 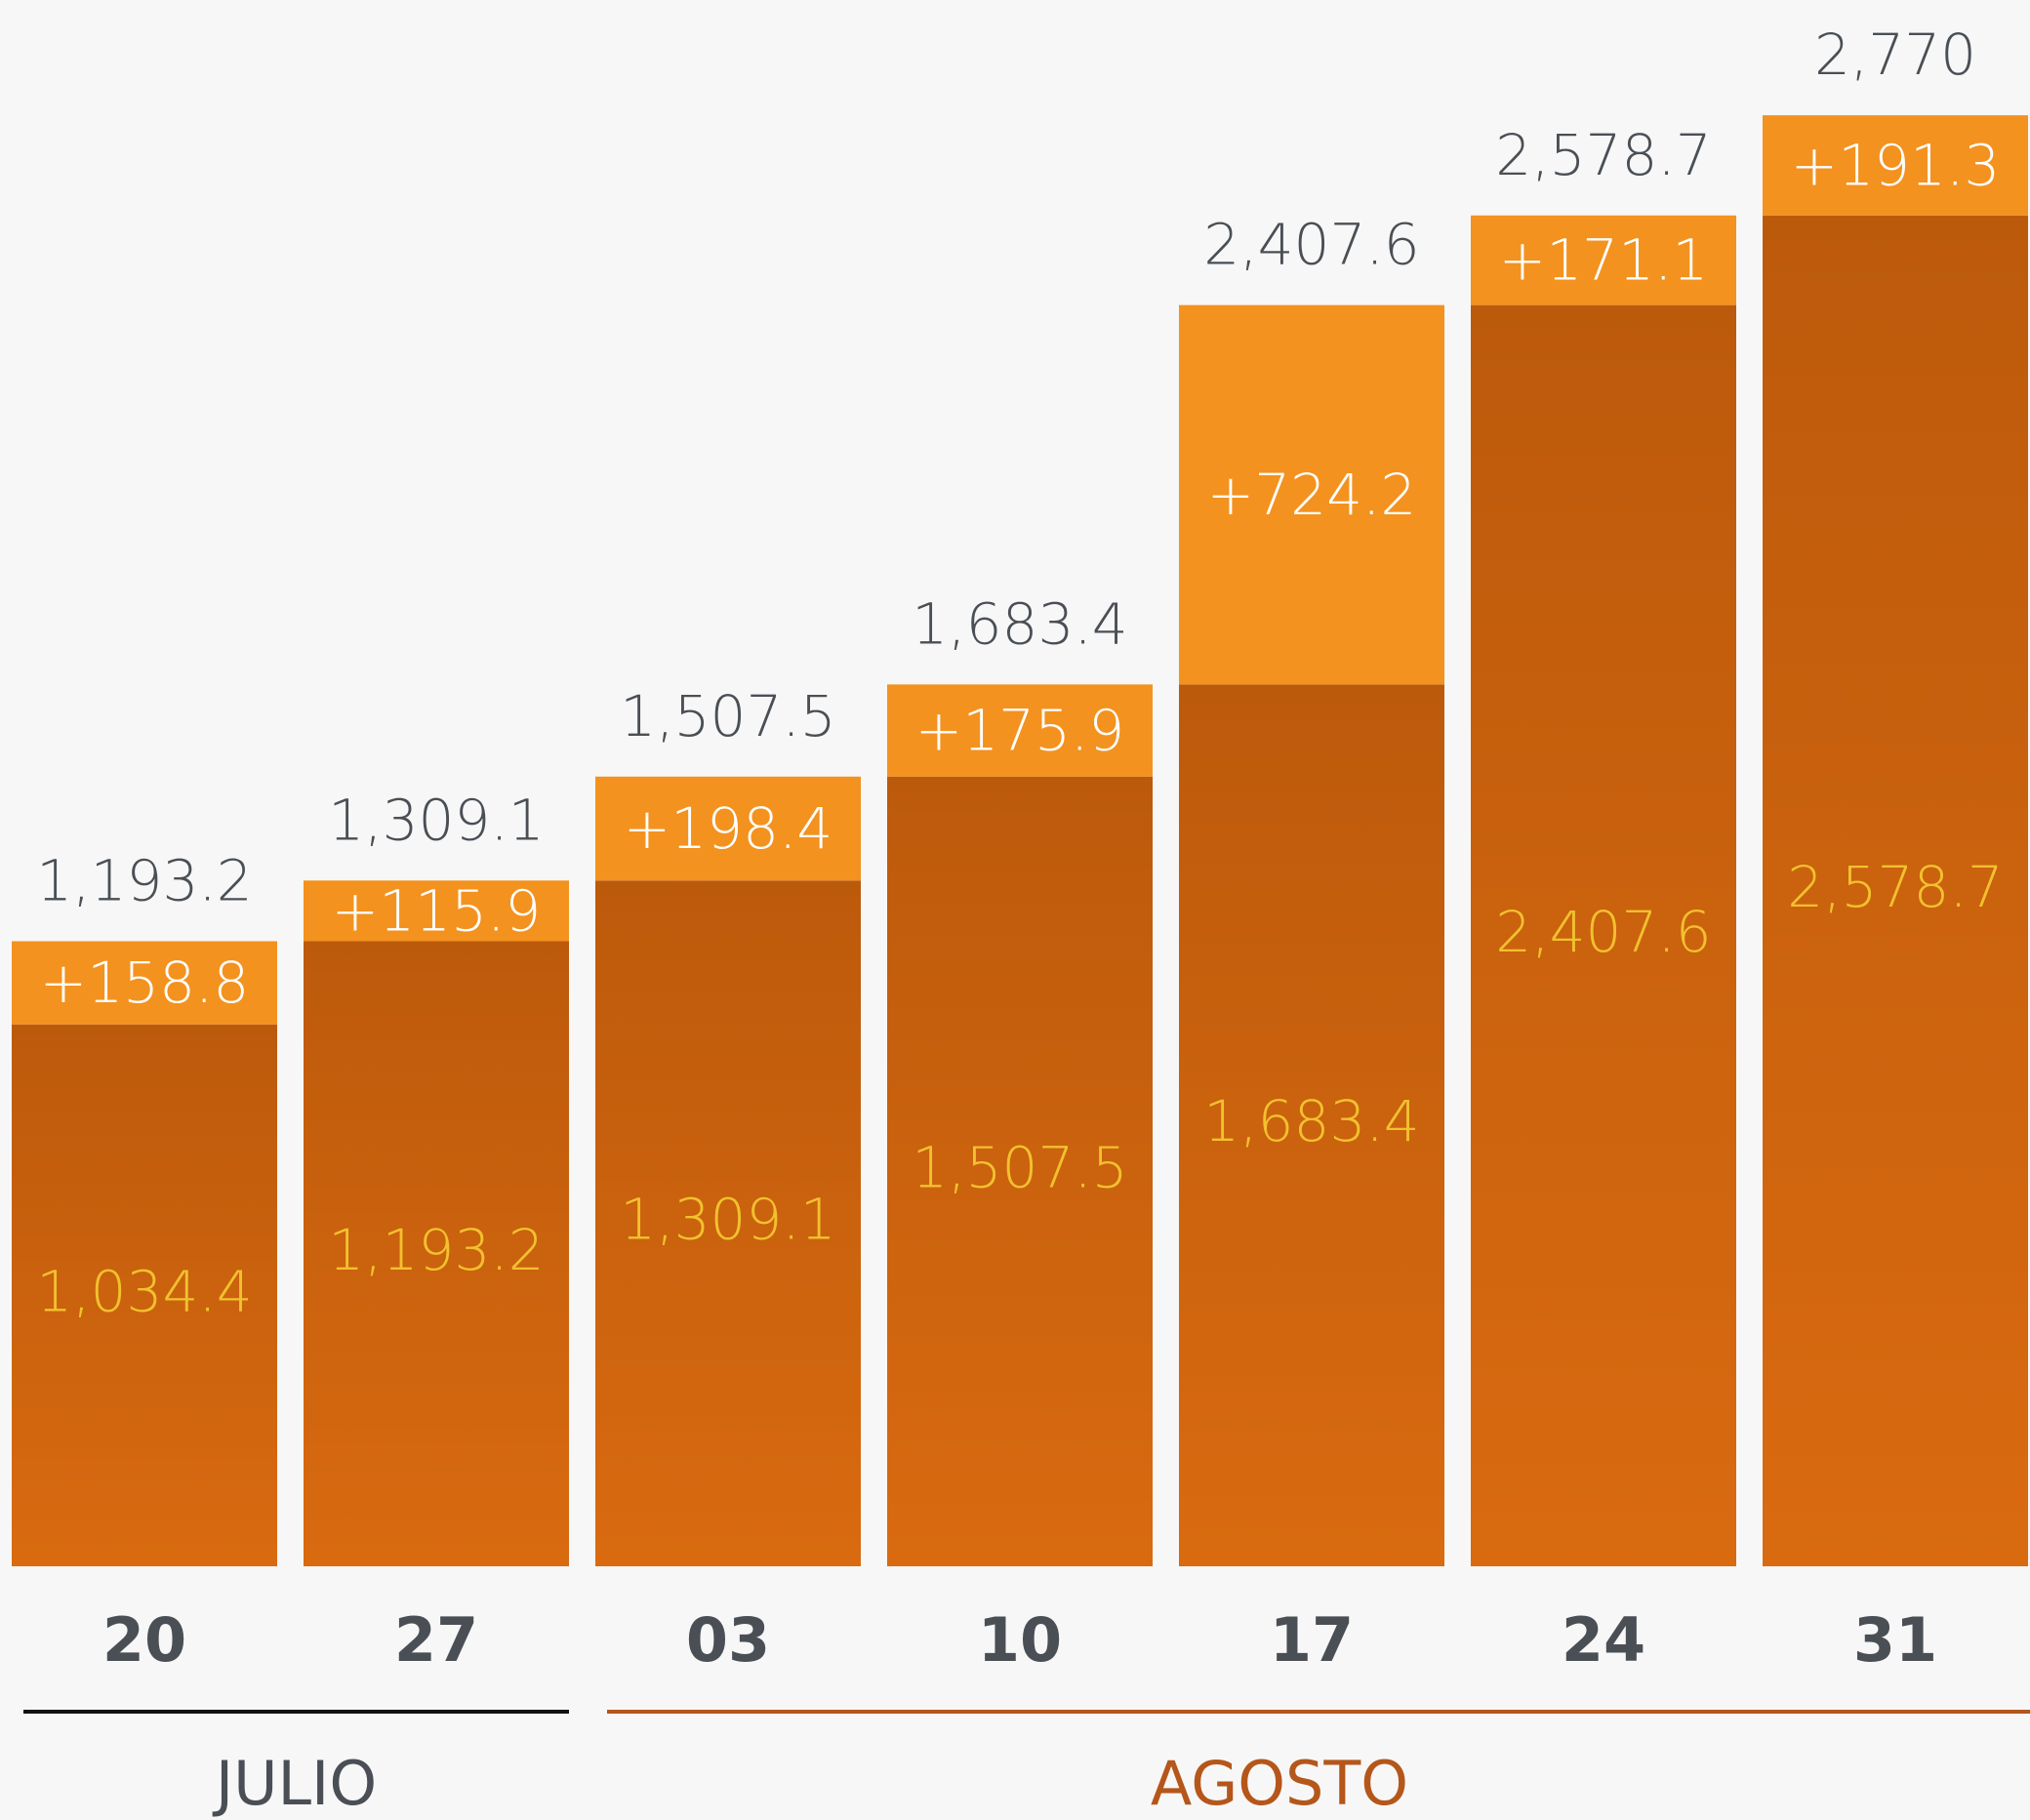 I want to click on group-label: JULIO, so click(x=294, y=1783).